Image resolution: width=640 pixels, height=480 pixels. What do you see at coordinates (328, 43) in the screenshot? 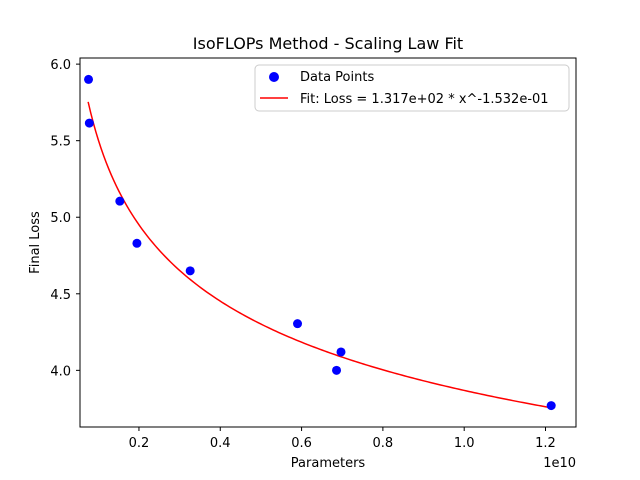
I see `chart-title: IsoFLOPs Method - Scaling Law Fit` at bounding box center [328, 43].